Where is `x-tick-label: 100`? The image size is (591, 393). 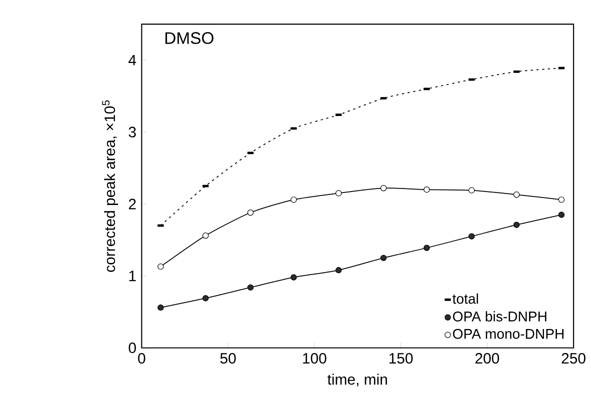 x-tick-label: 100 is located at coordinates (314, 358).